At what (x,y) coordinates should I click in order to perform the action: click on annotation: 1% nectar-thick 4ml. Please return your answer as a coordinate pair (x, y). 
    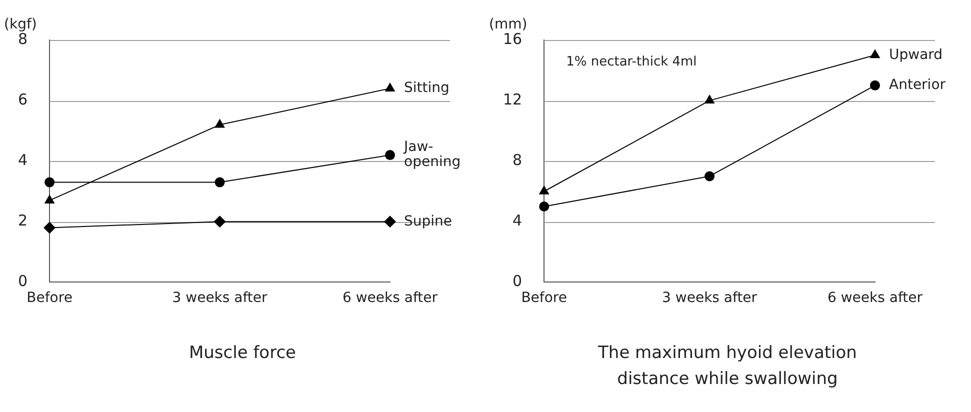
    Looking at the image, I should click on (631, 62).